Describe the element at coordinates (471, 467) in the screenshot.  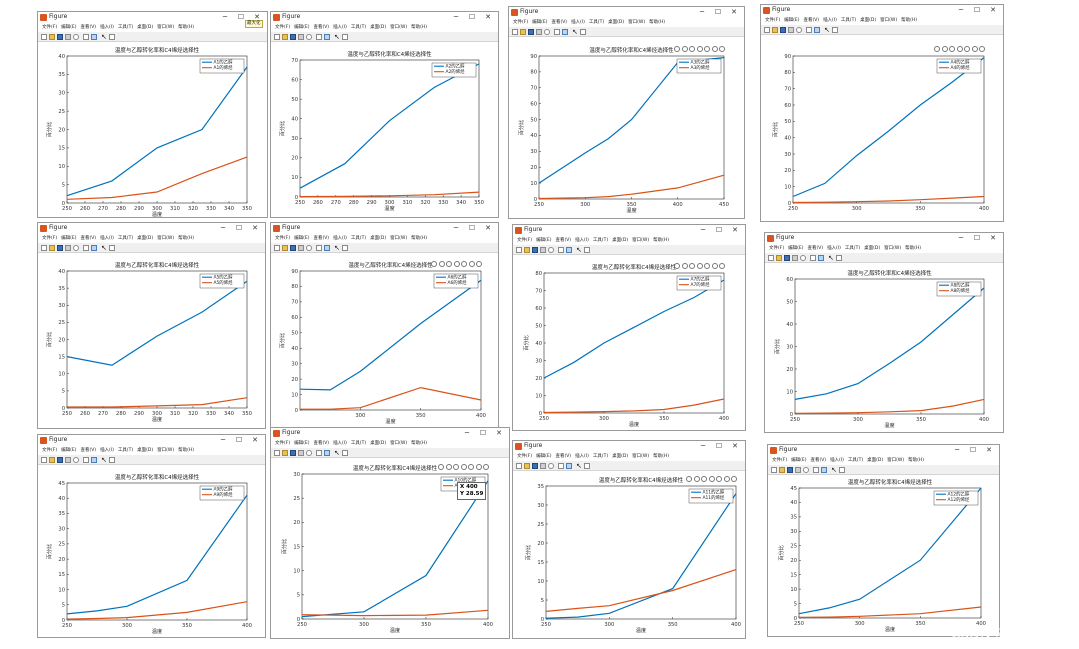
I see `zoom-in-icon` at that location.